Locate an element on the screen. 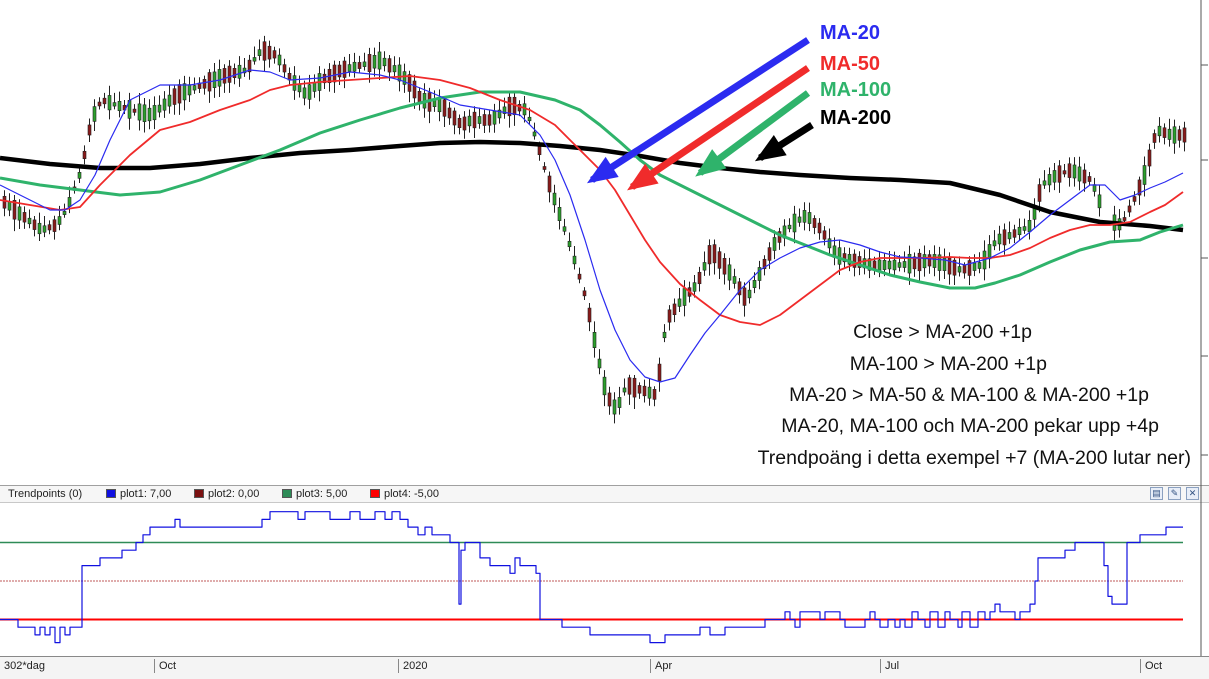  plot4-swatch is located at coordinates (375, 493).